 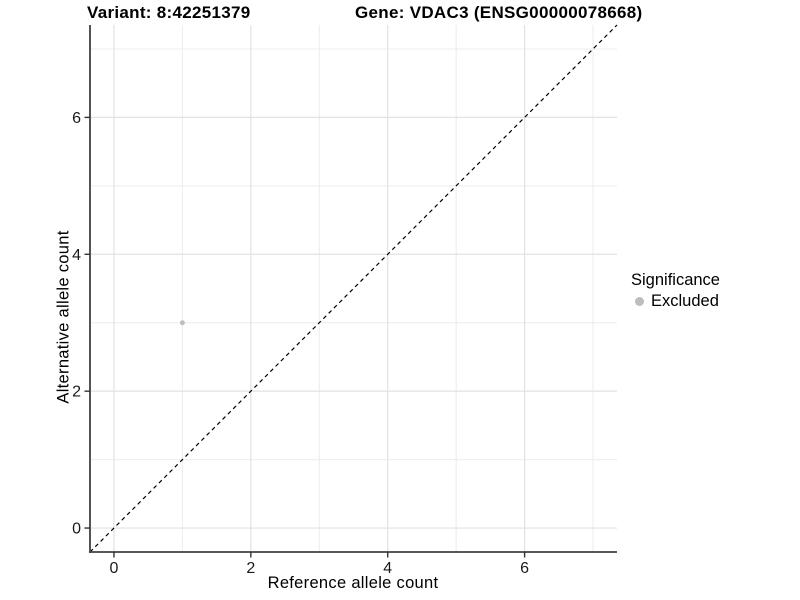 I want to click on y-tick-label: 2, so click(x=76, y=392).